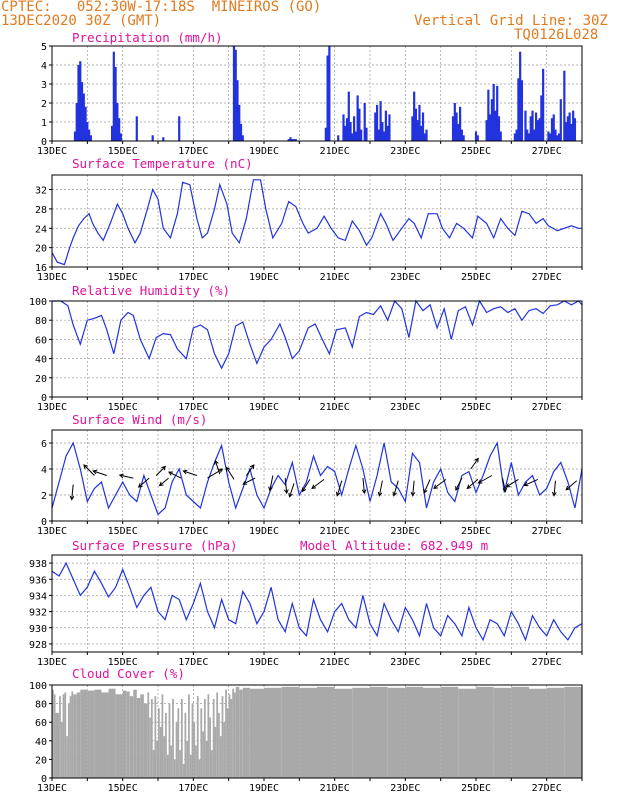  I want to click on y-tick-label: 20, so click(41, 379).